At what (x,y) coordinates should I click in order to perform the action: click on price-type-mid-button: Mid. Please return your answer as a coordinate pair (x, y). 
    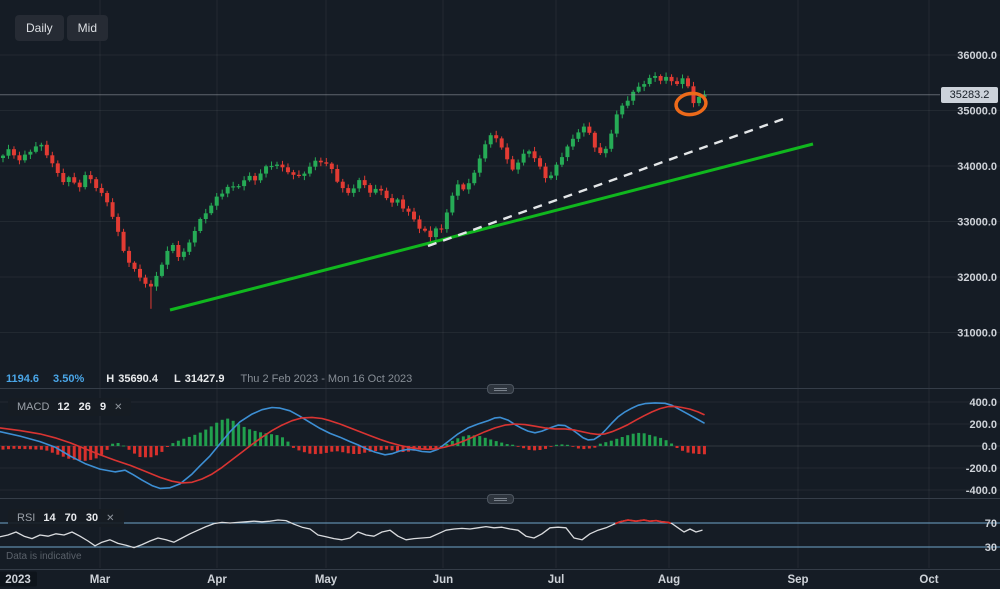
    Looking at the image, I should click on (87, 28).